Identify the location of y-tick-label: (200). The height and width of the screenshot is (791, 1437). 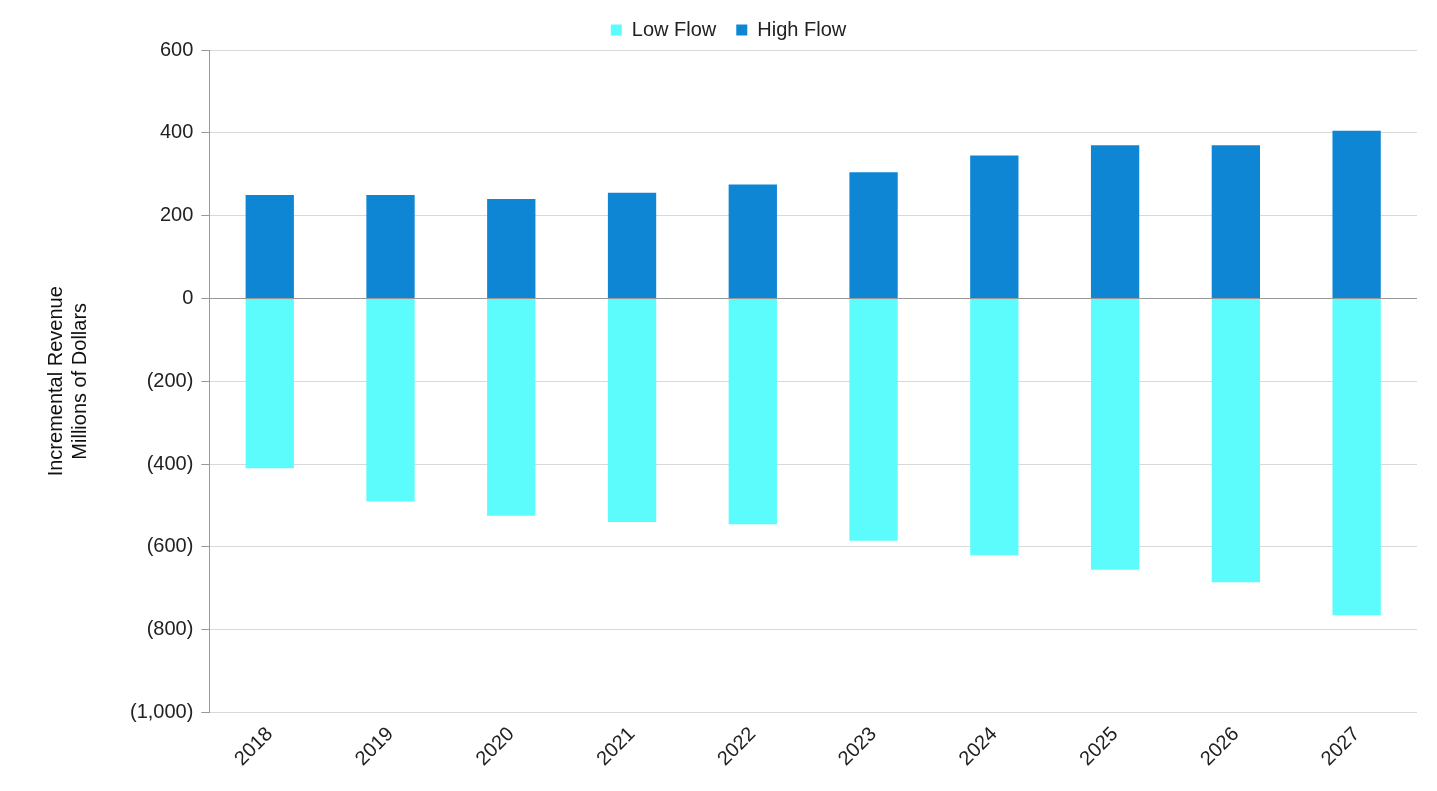
(170, 379).